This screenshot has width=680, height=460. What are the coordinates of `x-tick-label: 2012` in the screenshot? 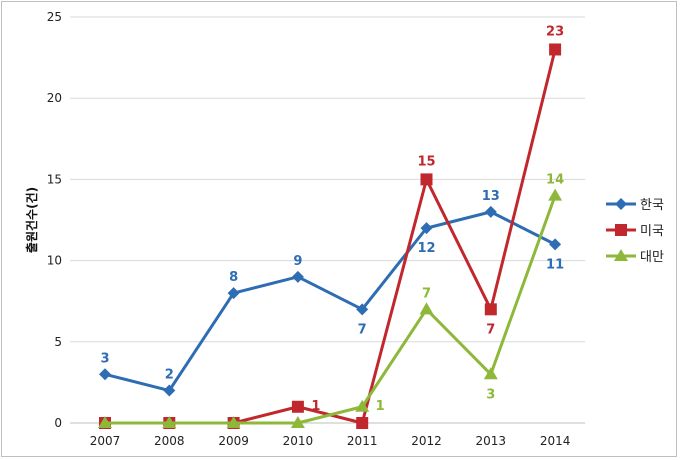 It's located at (426, 441).